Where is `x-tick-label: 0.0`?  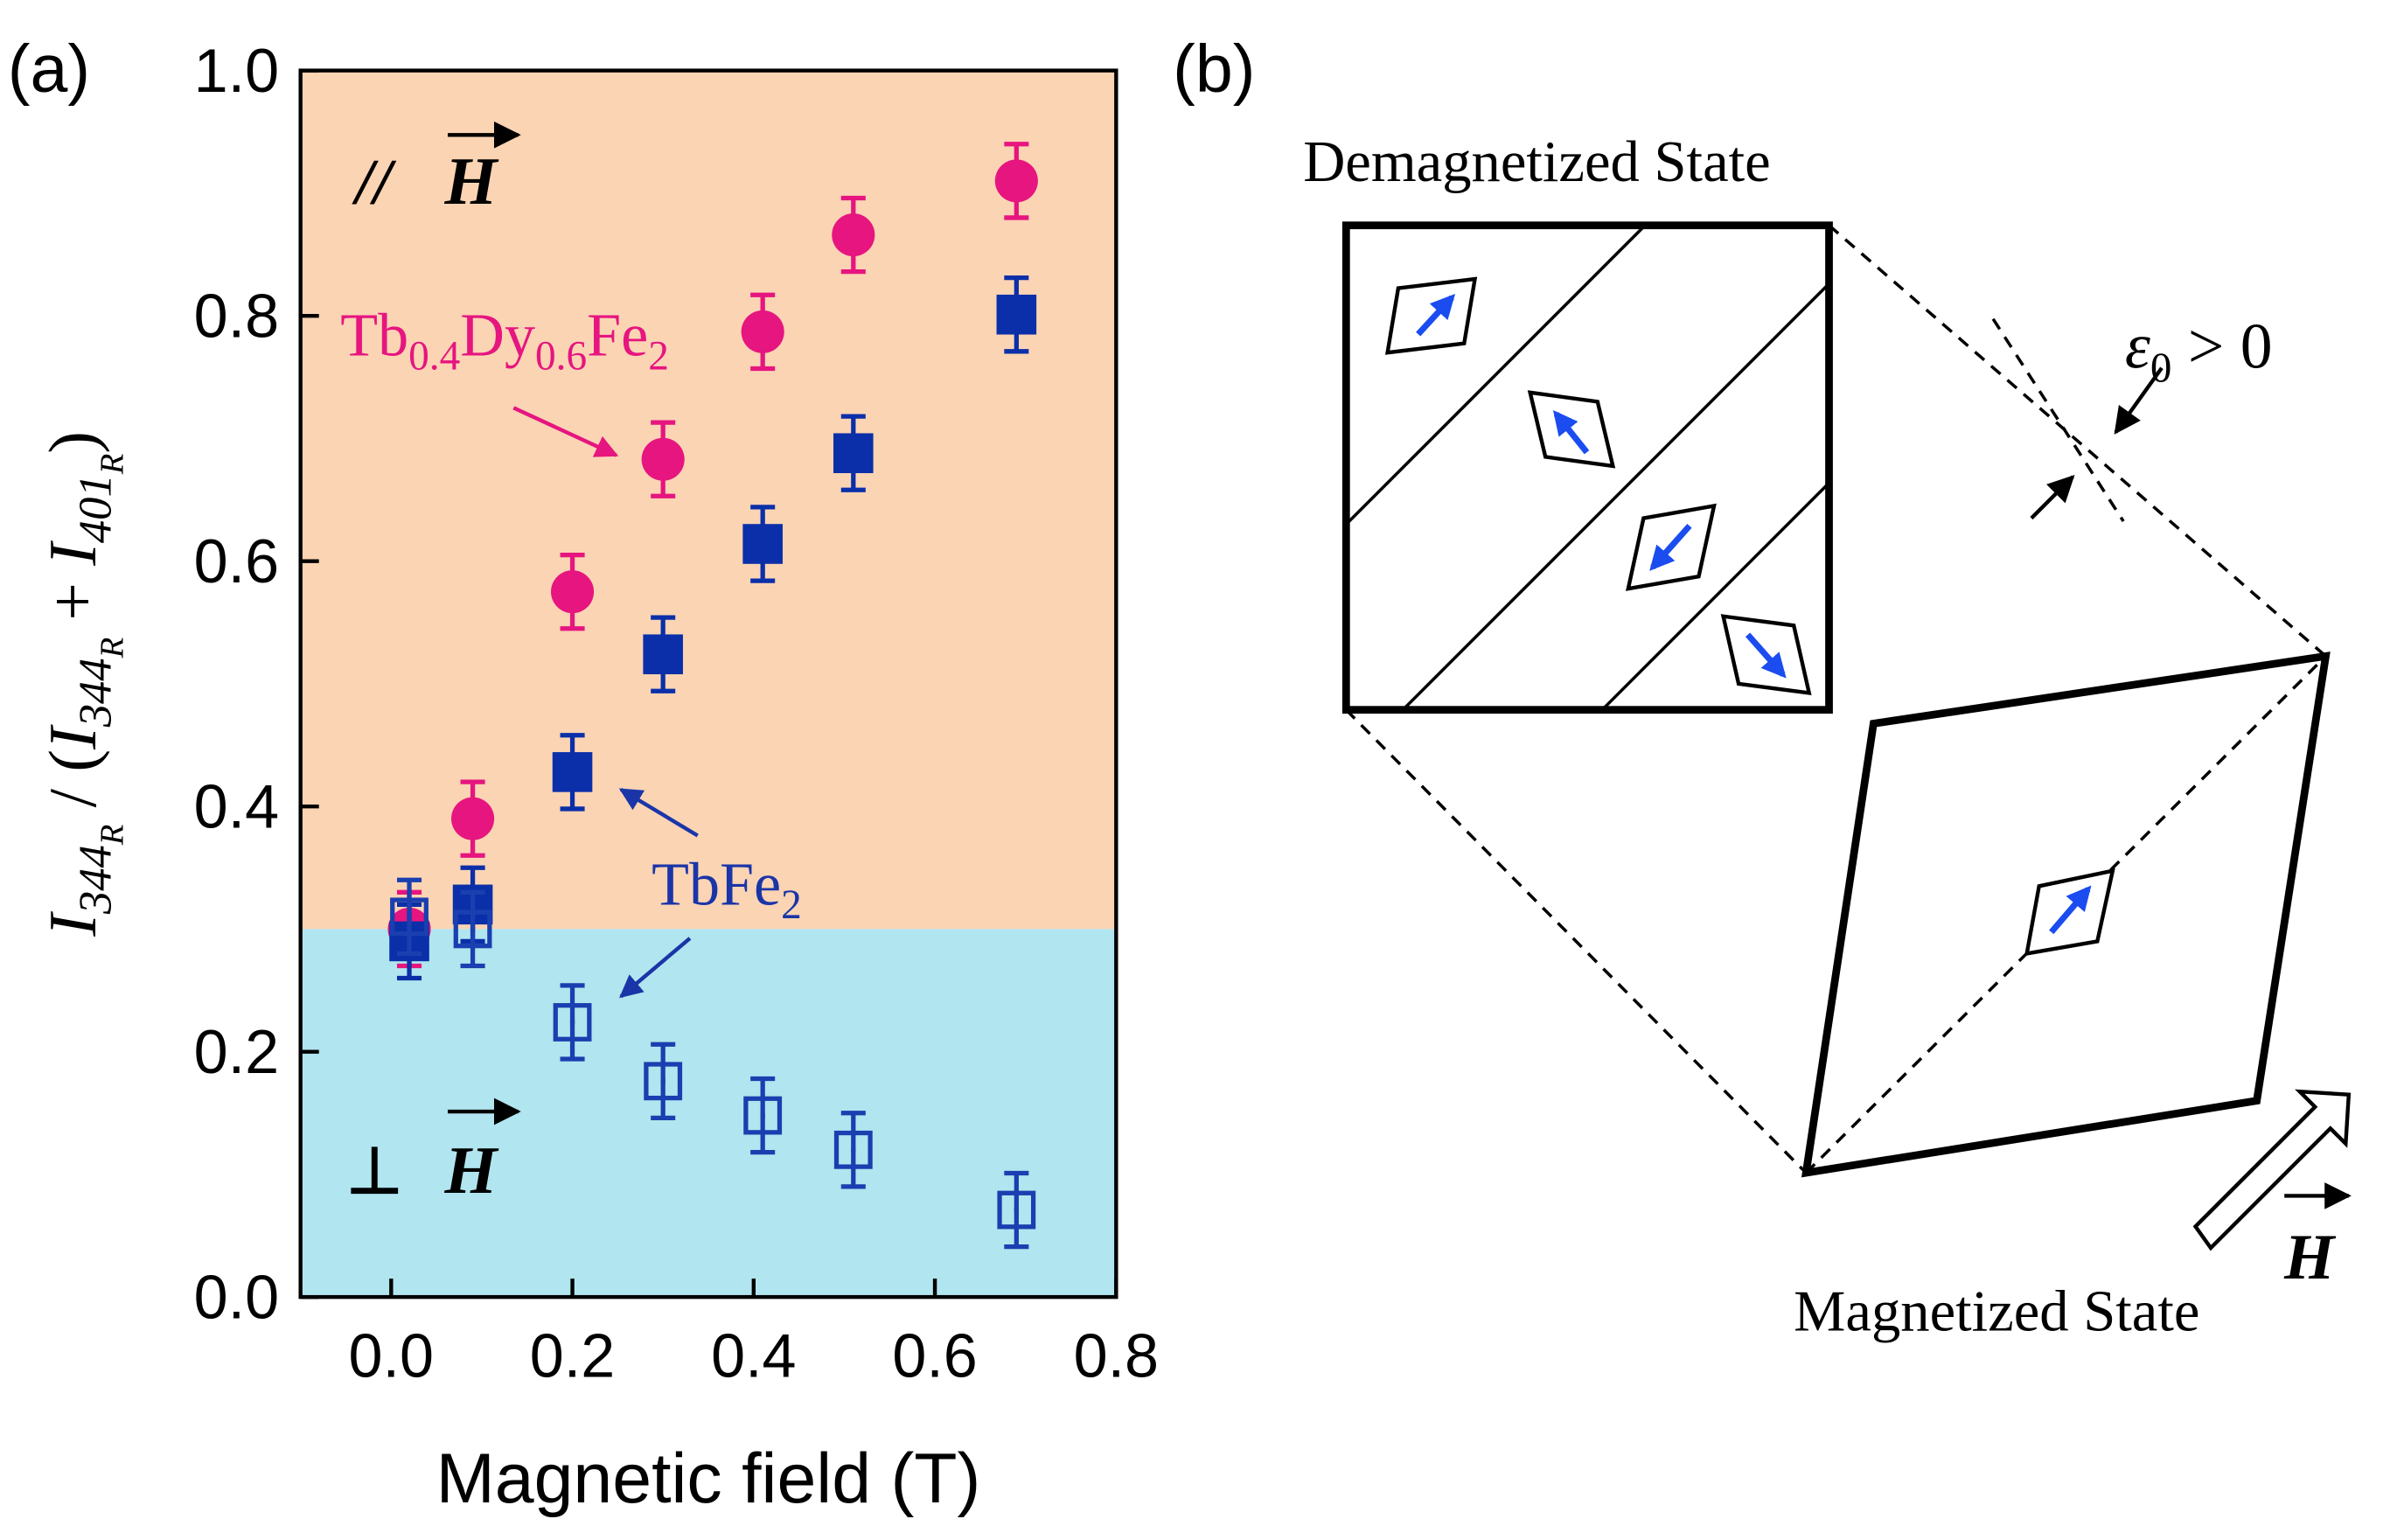
x-tick-label: 0.0 is located at coordinates (392, 1355).